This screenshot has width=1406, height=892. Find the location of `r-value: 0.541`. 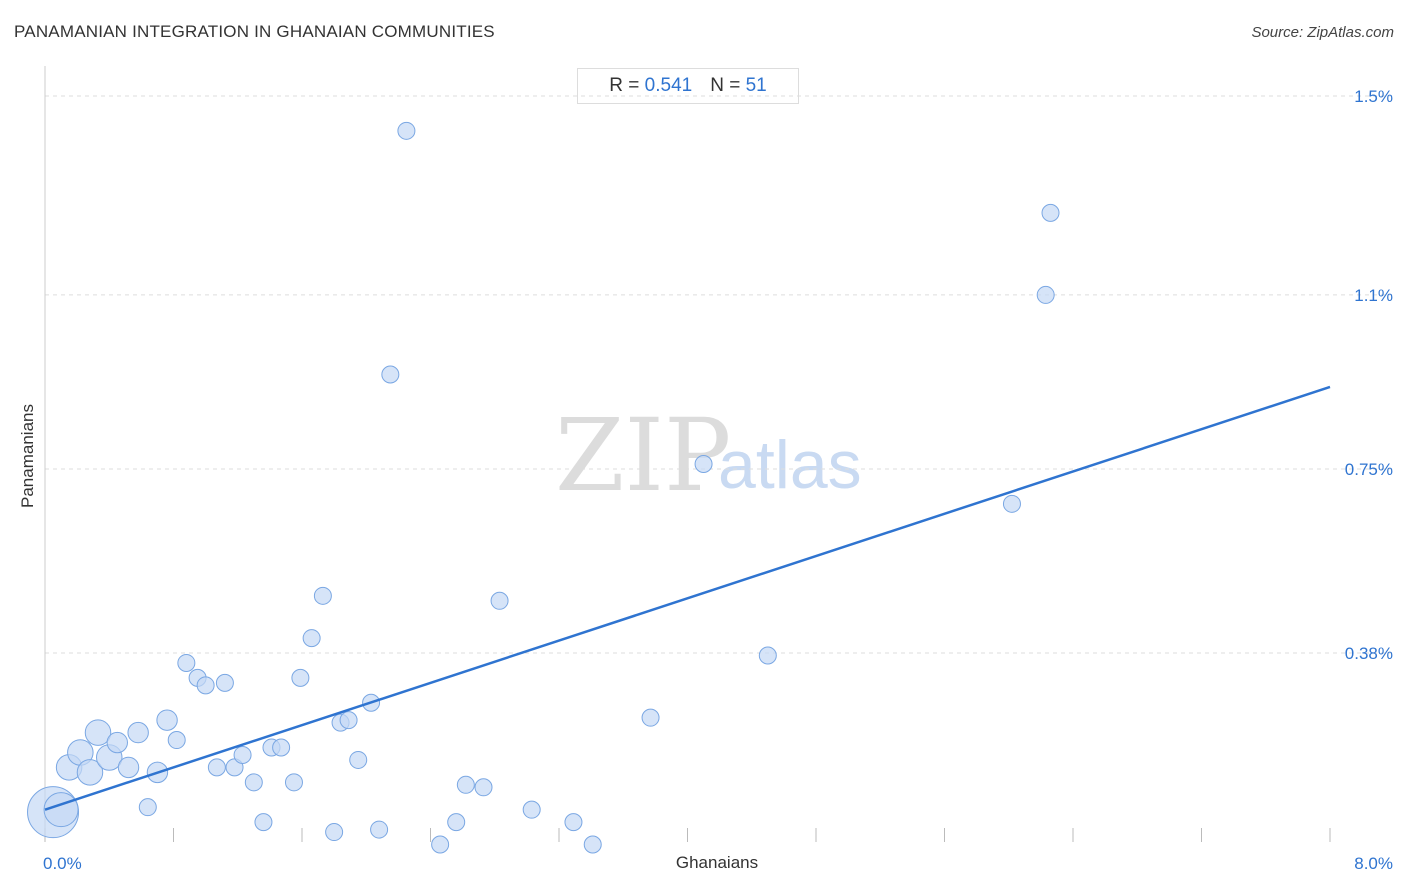

r-value: 0.541 is located at coordinates (668, 85).